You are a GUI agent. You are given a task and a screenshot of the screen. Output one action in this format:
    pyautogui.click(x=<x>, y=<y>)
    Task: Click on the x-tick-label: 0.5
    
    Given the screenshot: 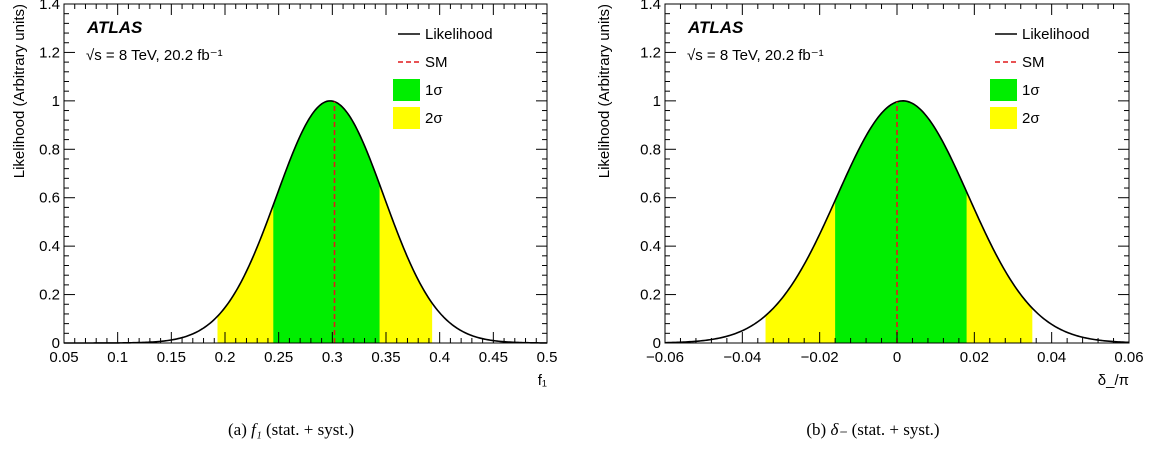 What is the action you would take?
    pyautogui.click(x=547, y=357)
    